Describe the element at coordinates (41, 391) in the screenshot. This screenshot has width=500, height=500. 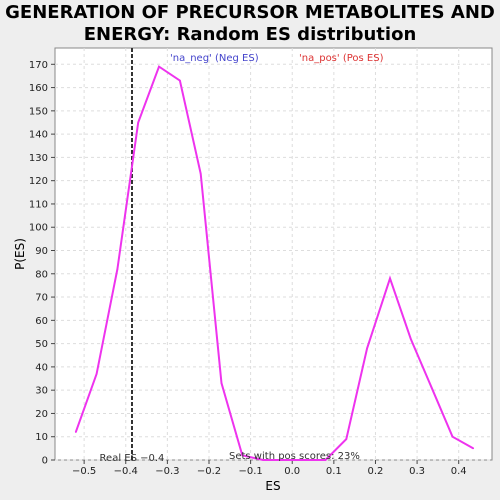
I see `y-tick-label: 30` at that location.